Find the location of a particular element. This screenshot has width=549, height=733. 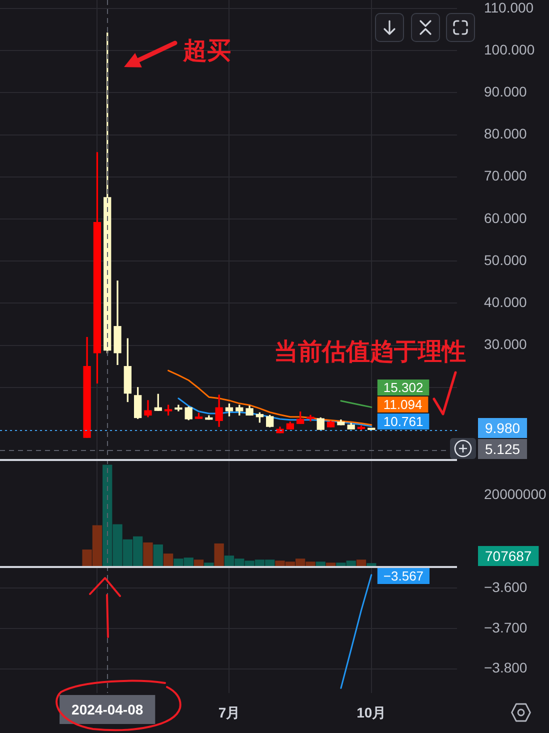

text: 20000000 is located at coordinates (515, 494).